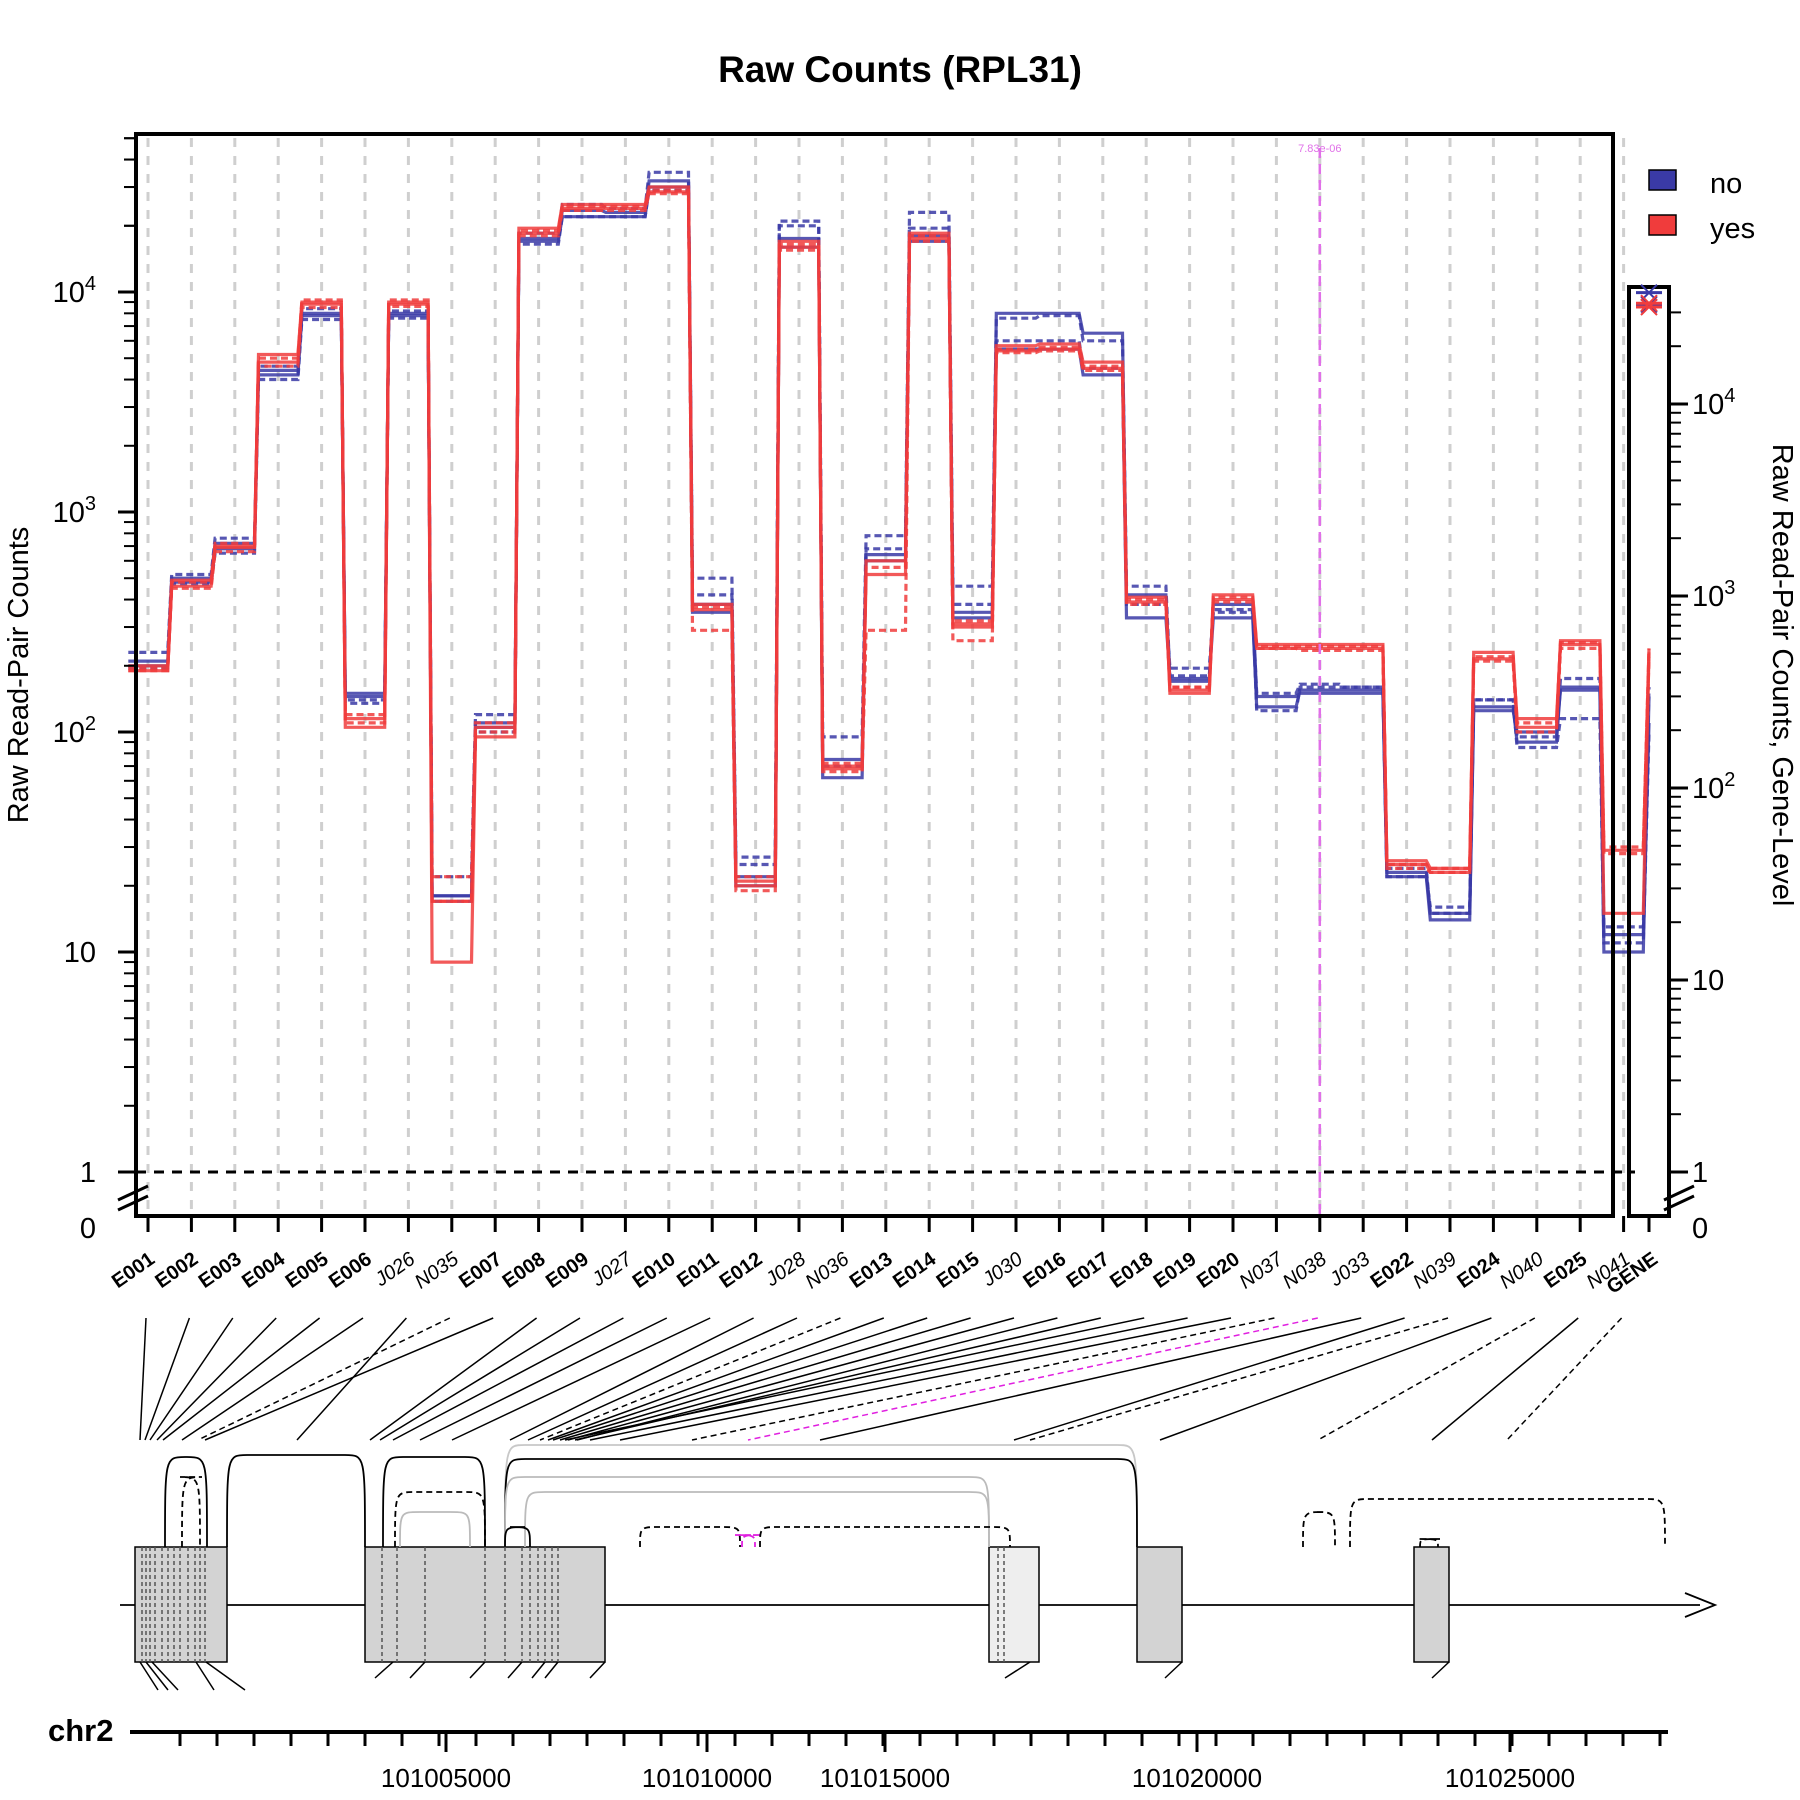 The image size is (1800, 1800). I want to click on connector-n040, so click(1426, 1379).